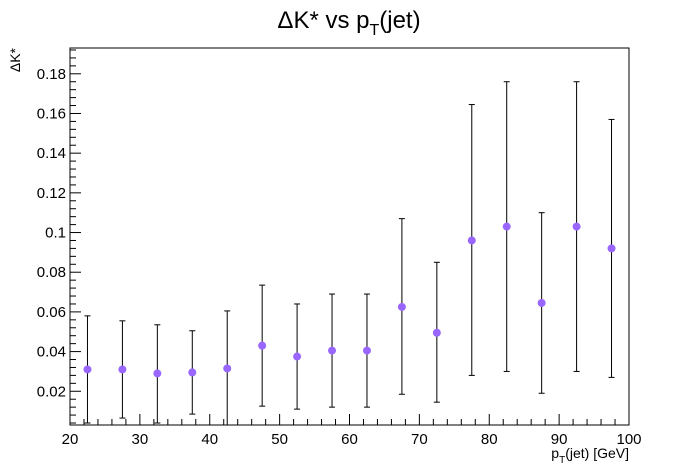 Image resolution: width=698 pixels, height=476 pixels. What do you see at coordinates (51, 113) in the screenshot?
I see `y-tick-label: 0.16` at bounding box center [51, 113].